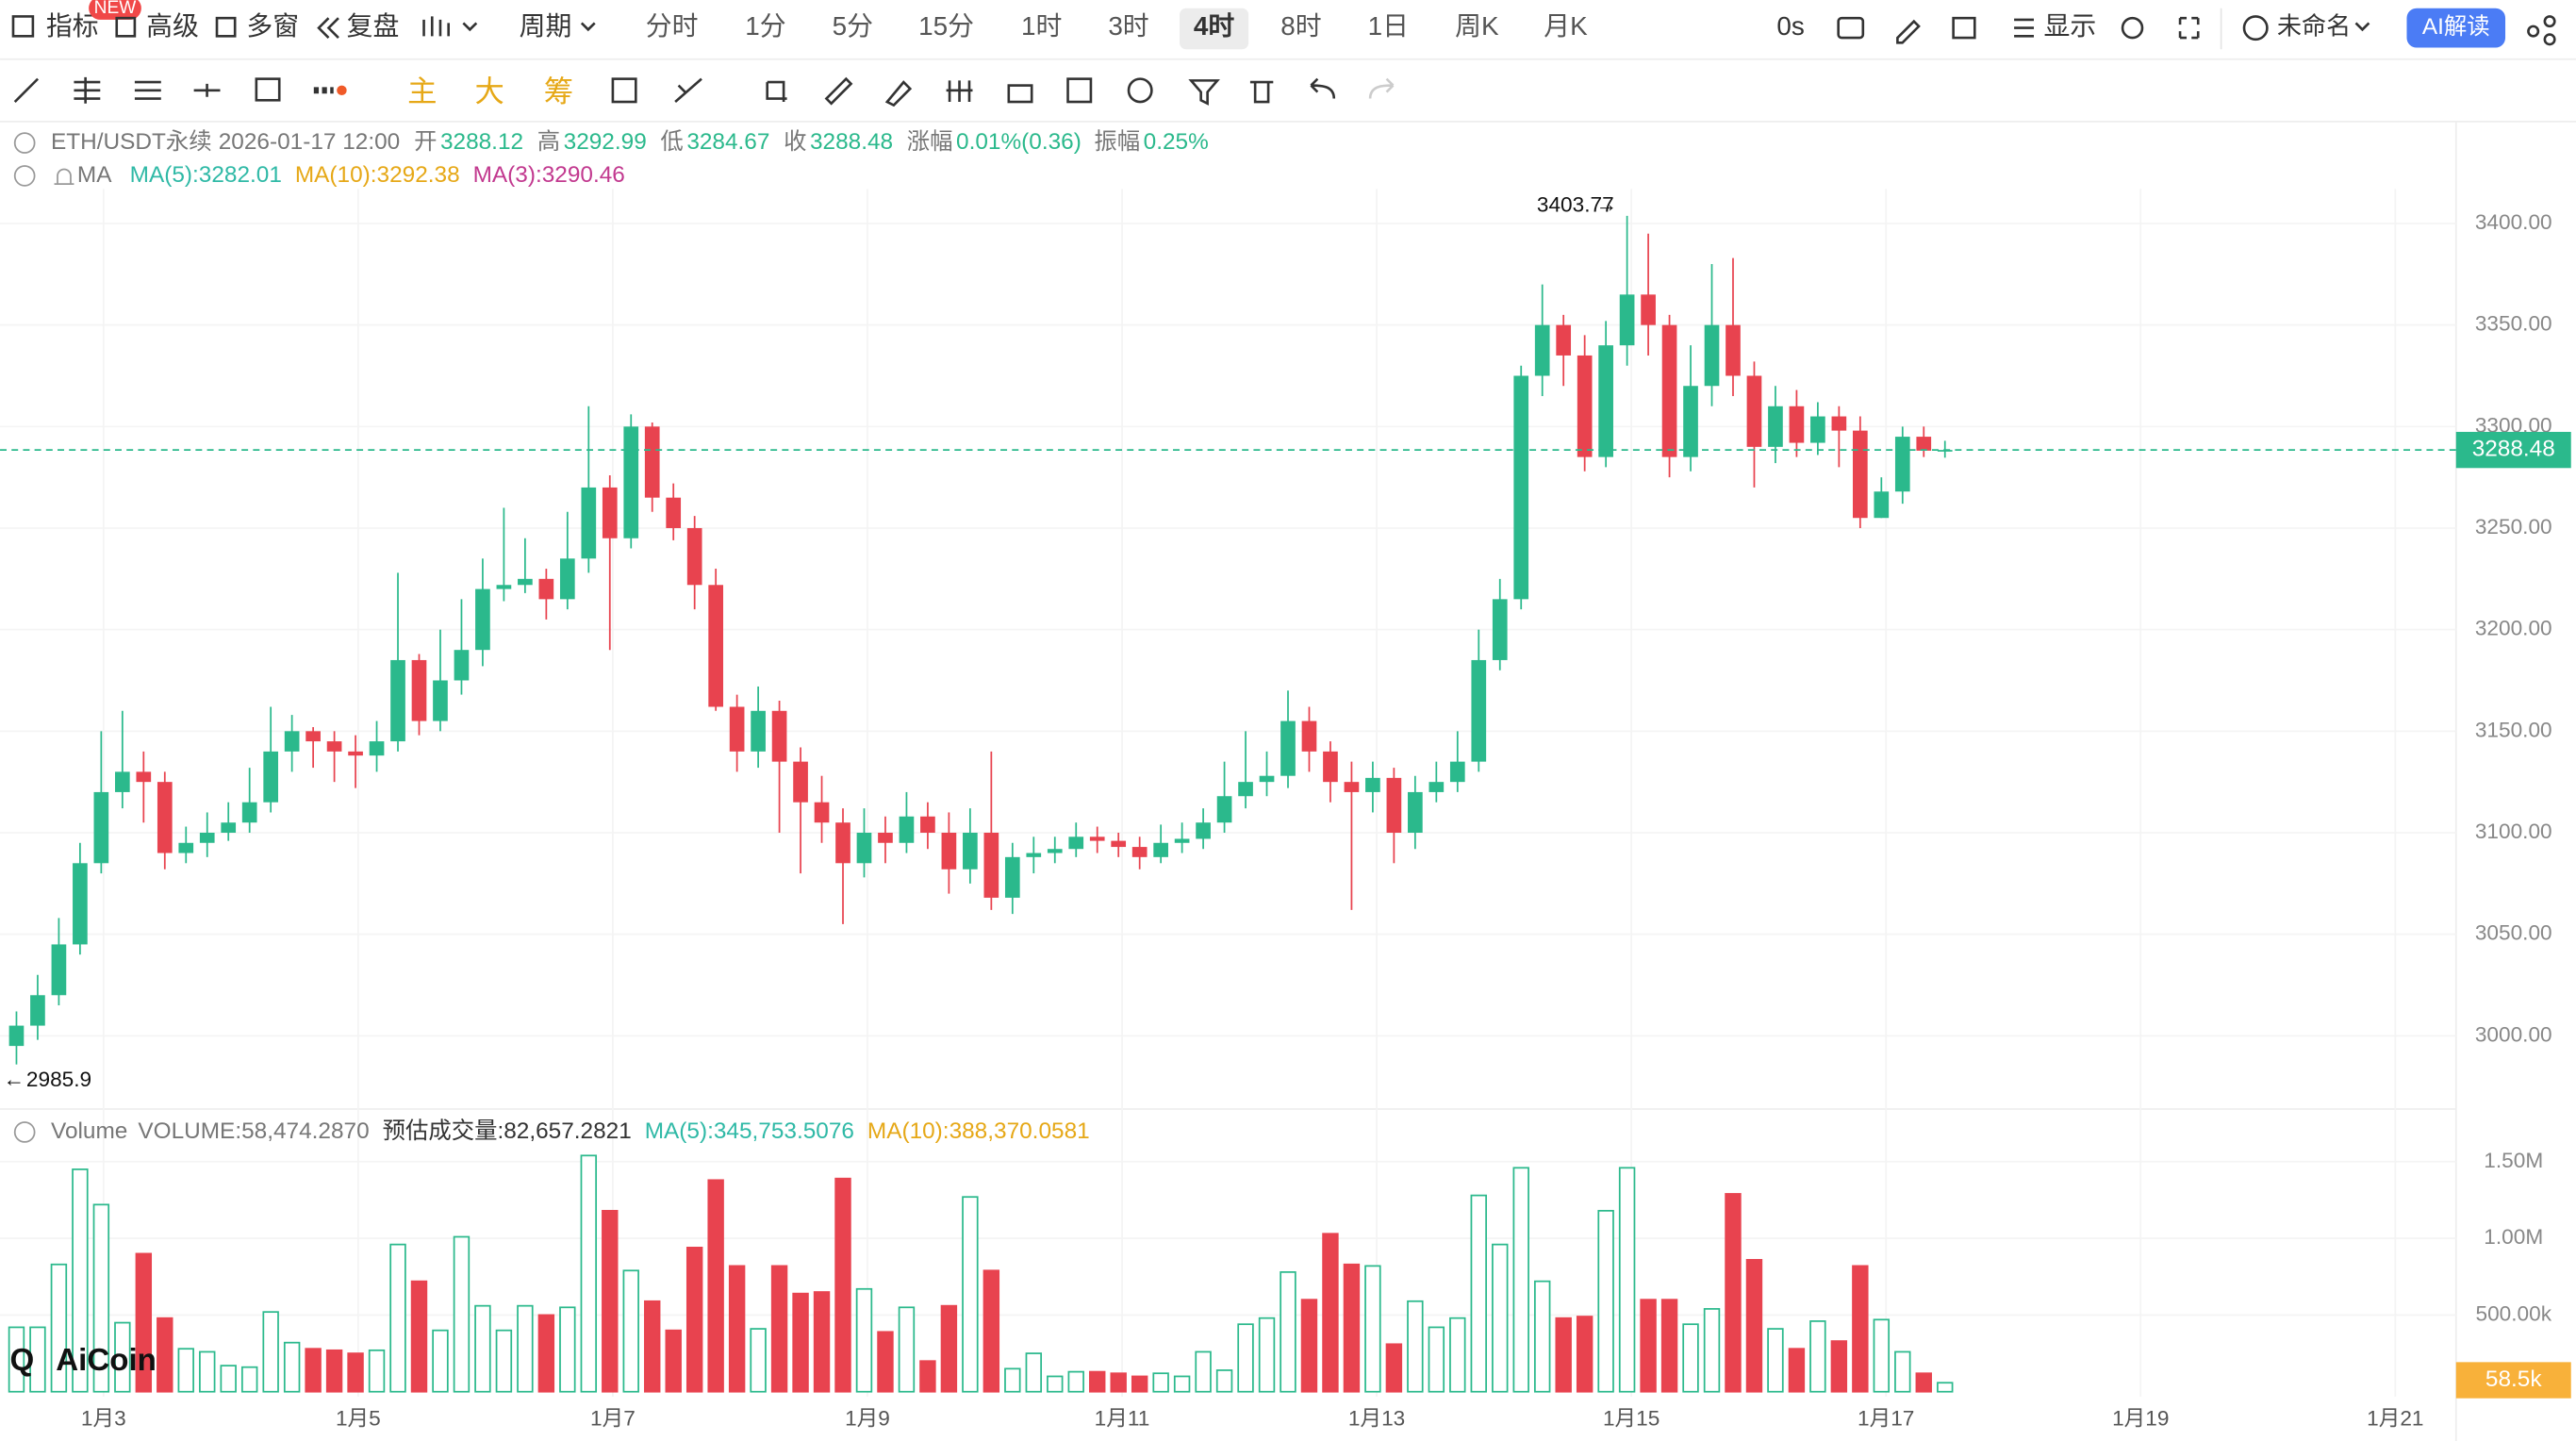 The image size is (2576, 1441). What do you see at coordinates (1214, 26) in the screenshot?
I see `period: 4时` at bounding box center [1214, 26].